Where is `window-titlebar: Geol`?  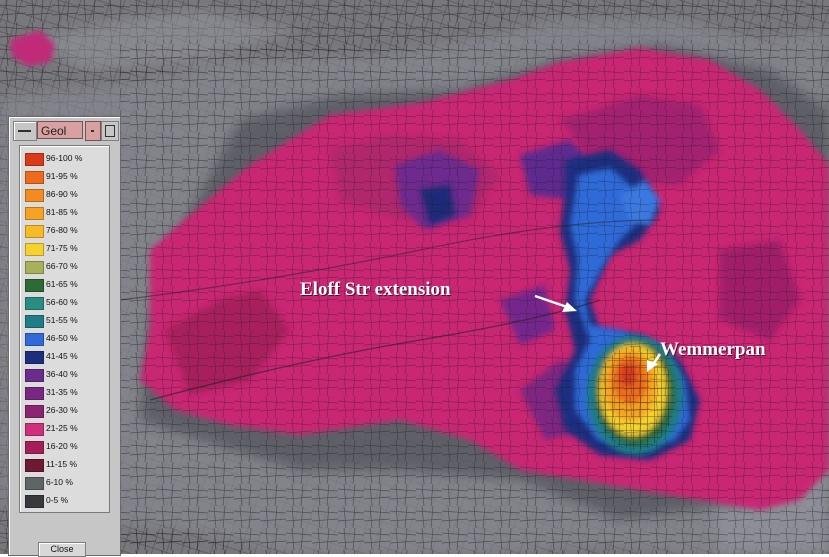
window-titlebar: Geol is located at coordinates (65, 130).